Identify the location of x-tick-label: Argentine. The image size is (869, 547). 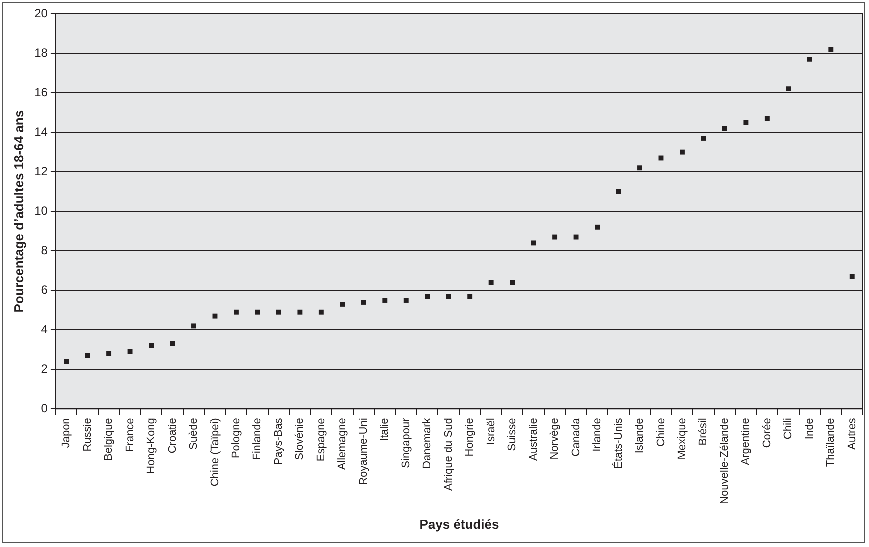
(746, 442).